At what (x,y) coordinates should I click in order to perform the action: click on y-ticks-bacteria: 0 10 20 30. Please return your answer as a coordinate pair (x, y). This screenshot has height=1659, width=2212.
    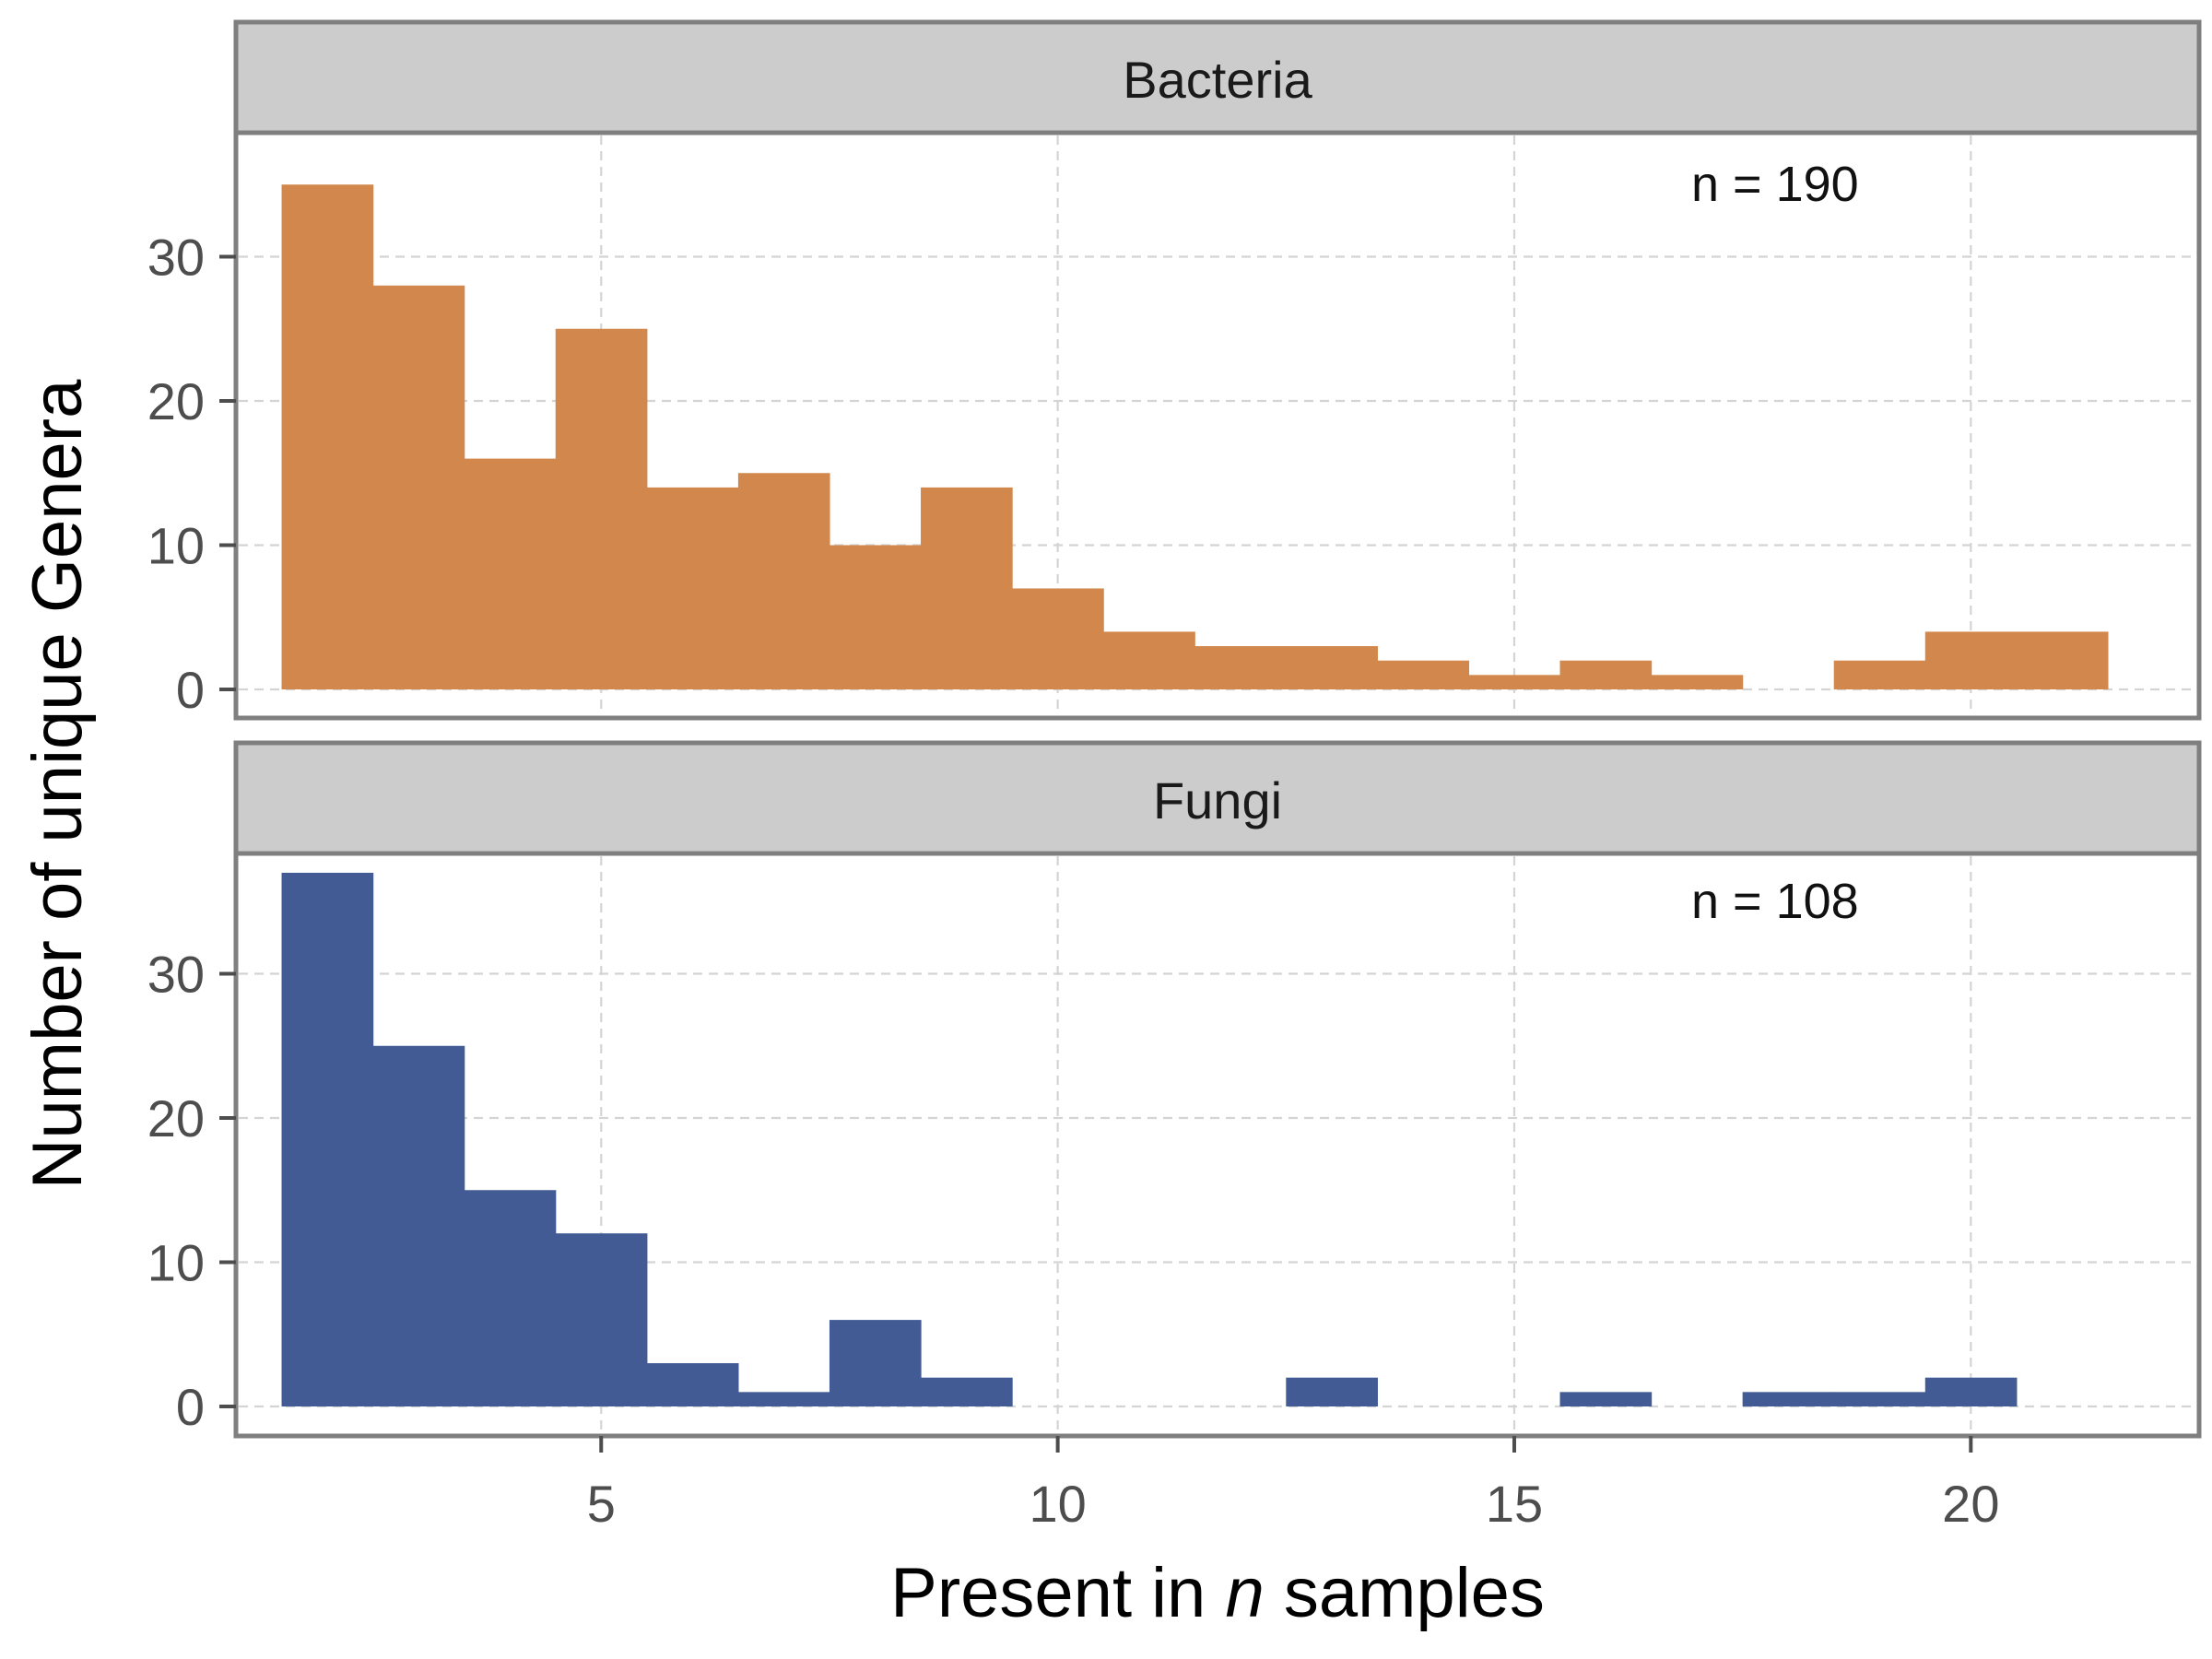
    Looking at the image, I should click on (191, 474).